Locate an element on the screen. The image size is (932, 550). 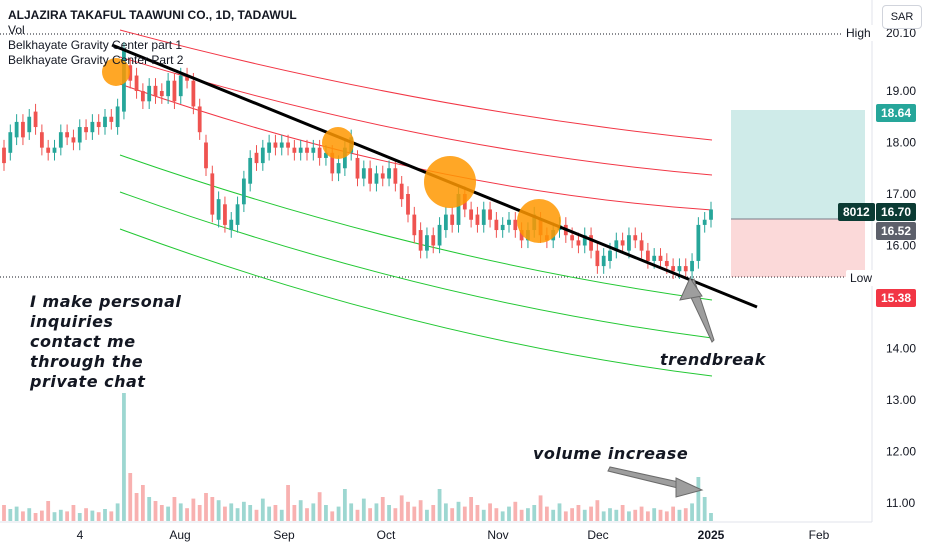
currency-button: SAR is located at coordinates (902, 17).